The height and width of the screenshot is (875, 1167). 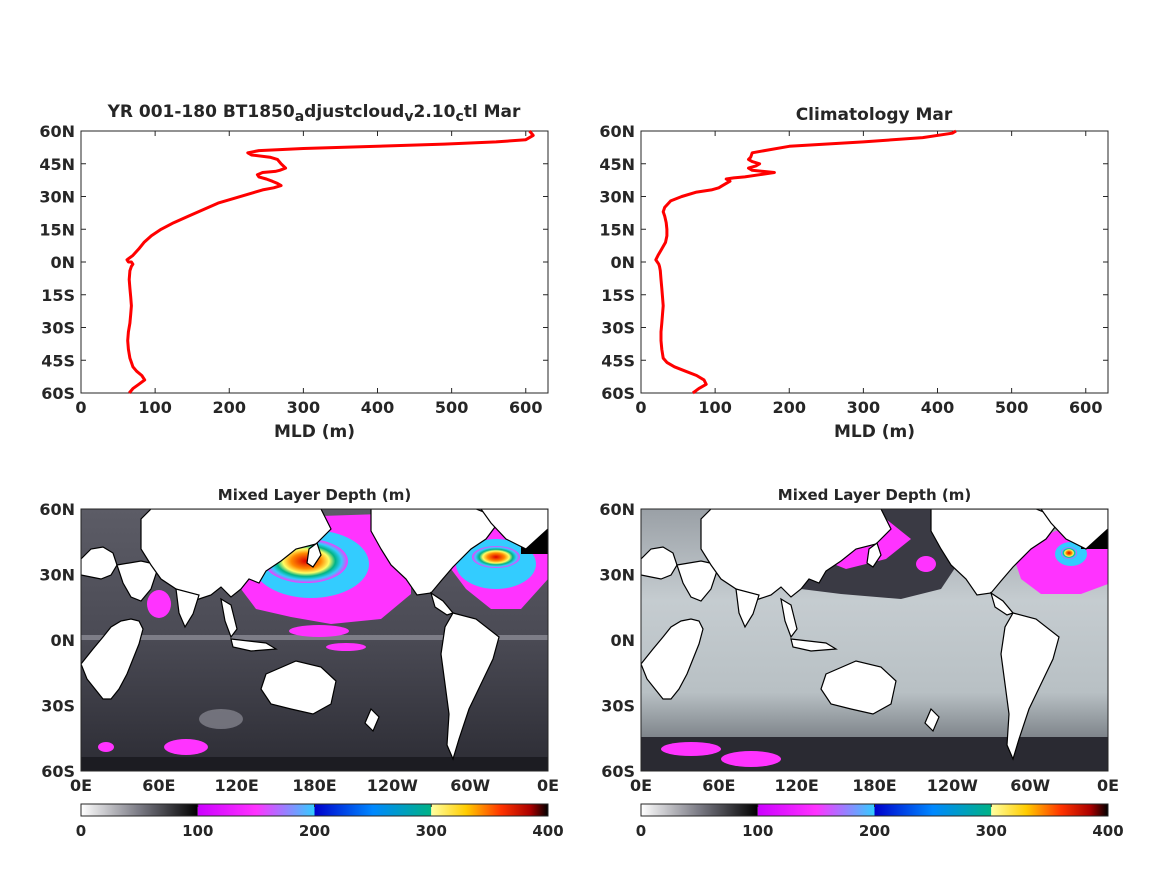 What do you see at coordinates (229, 407) in the screenshot?
I see `x-tick-label: 200` at bounding box center [229, 407].